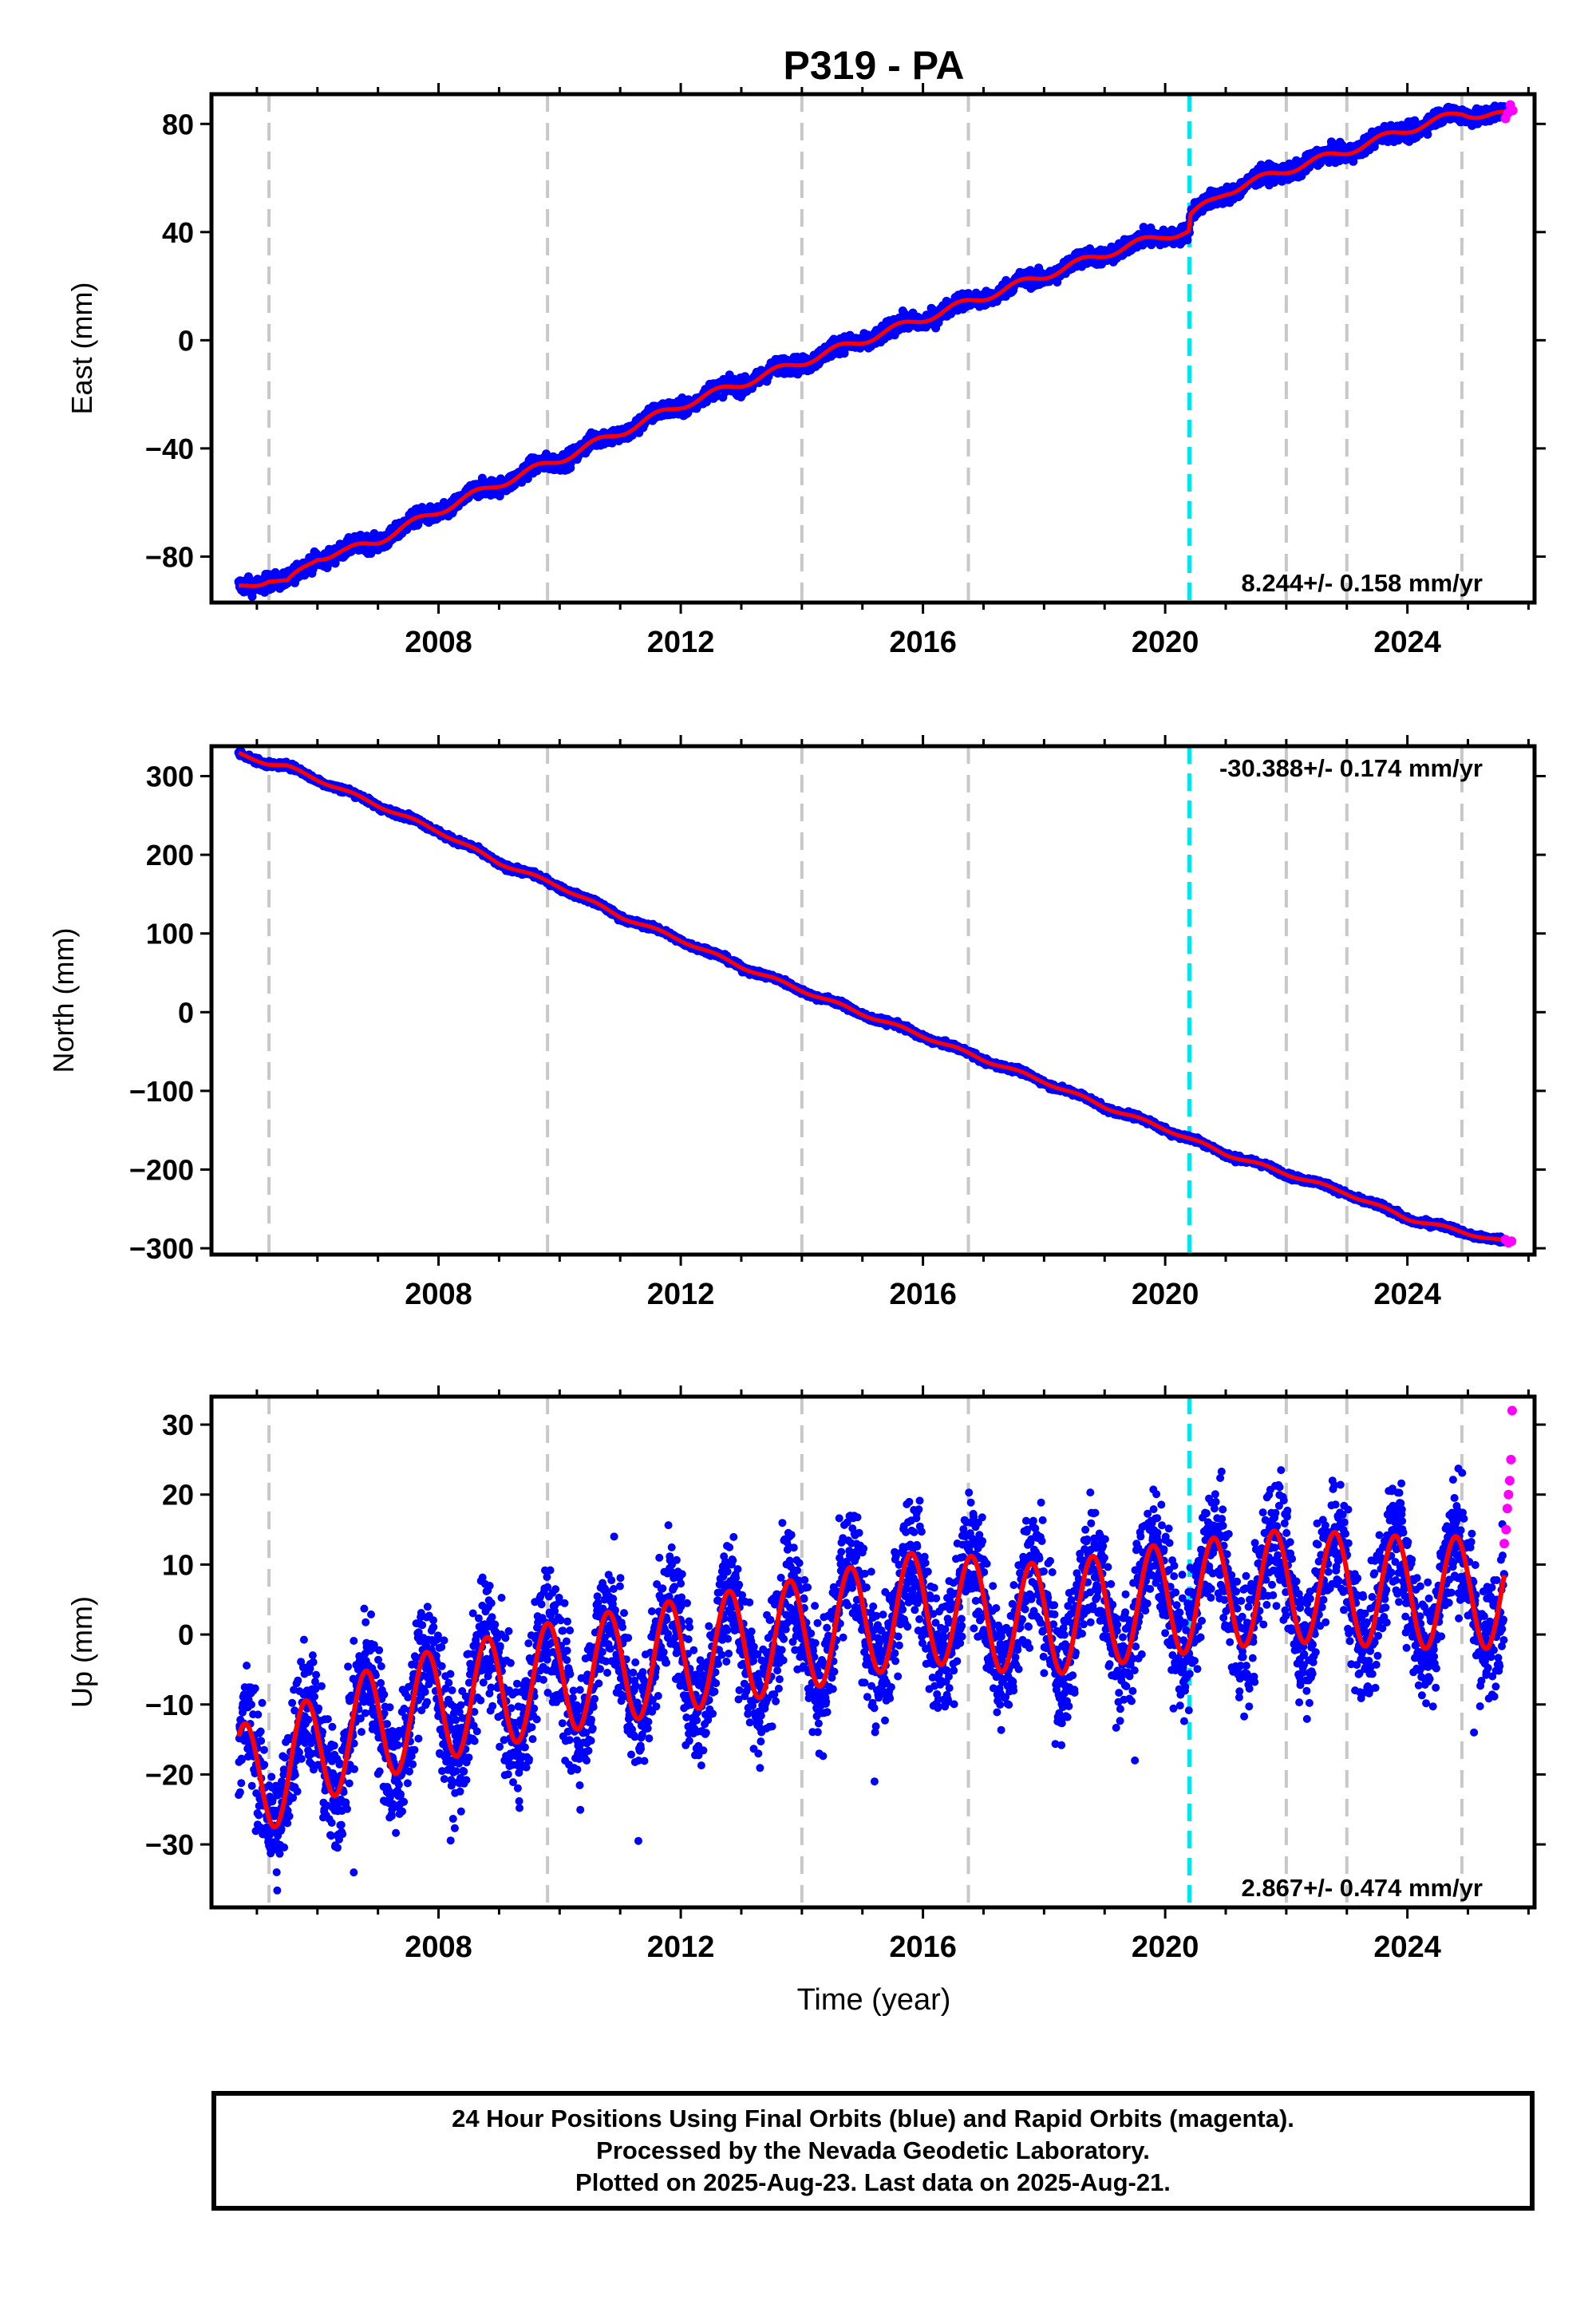 This screenshot has height=2316, width=1596. Describe the element at coordinates (178, 124) in the screenshot. I see `east-y-tick-label: 80` at that location.